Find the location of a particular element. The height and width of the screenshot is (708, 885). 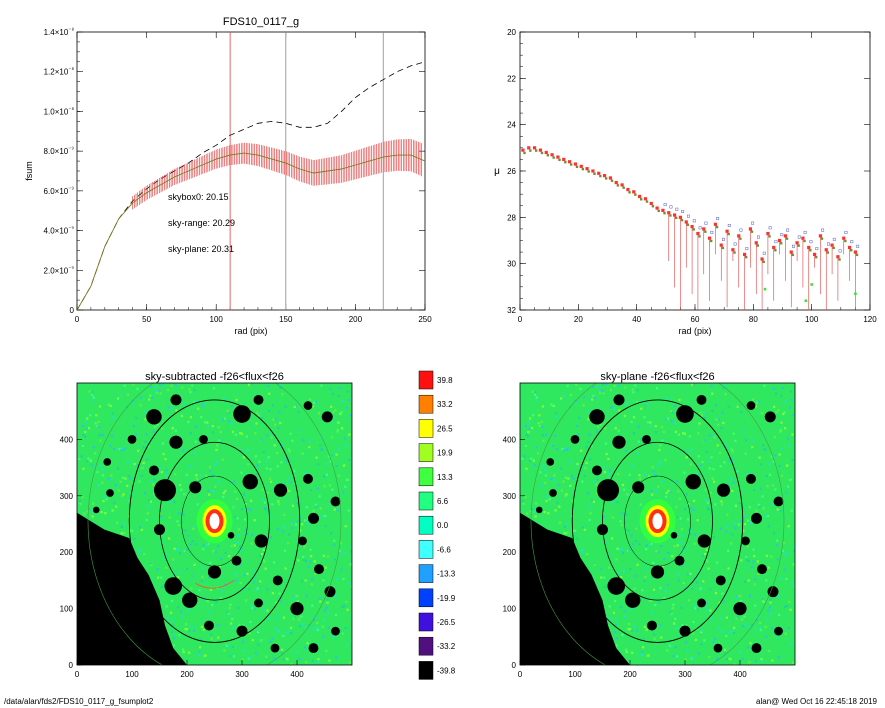

data-point-sky-range is located at coordinates (785, 236).